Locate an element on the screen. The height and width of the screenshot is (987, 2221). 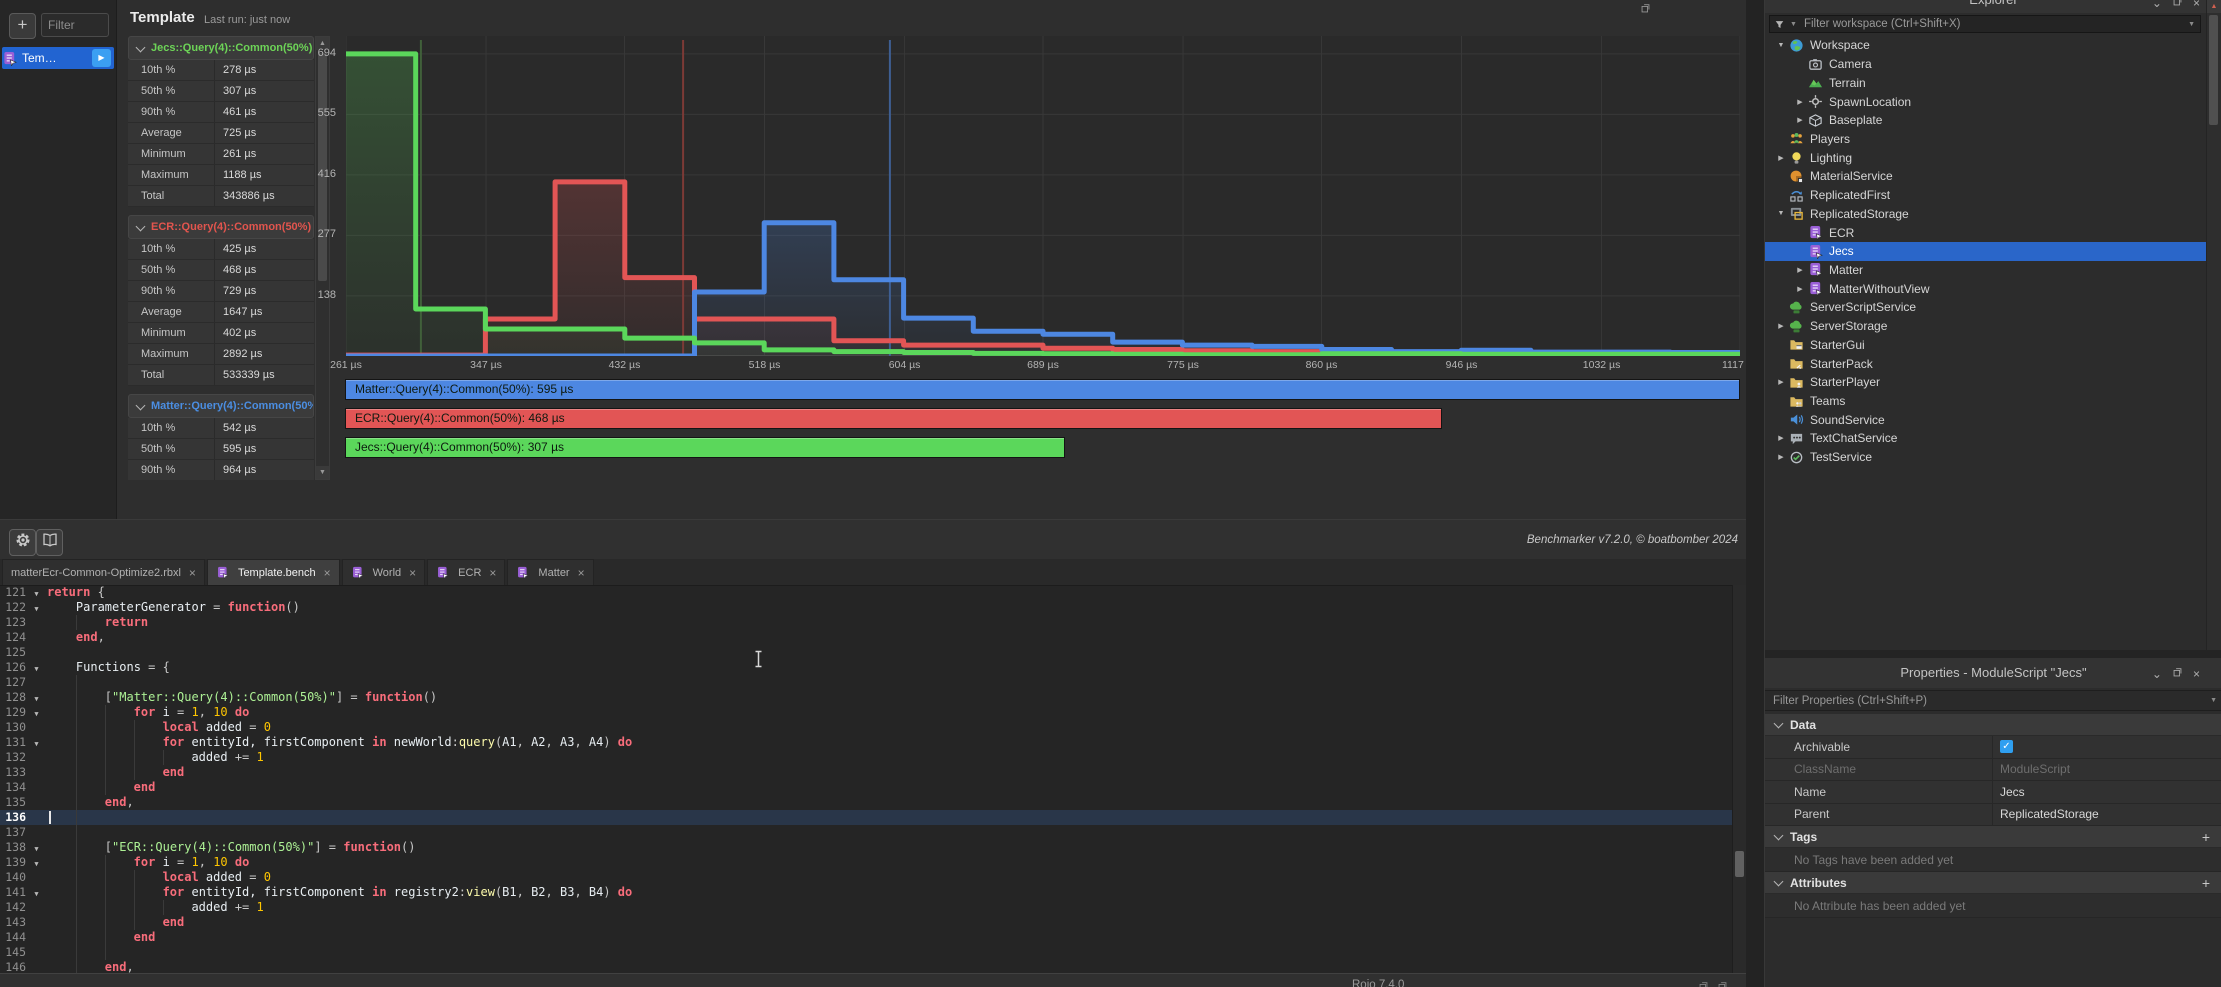
tab-world: World × is located at coordinates (383, 572).